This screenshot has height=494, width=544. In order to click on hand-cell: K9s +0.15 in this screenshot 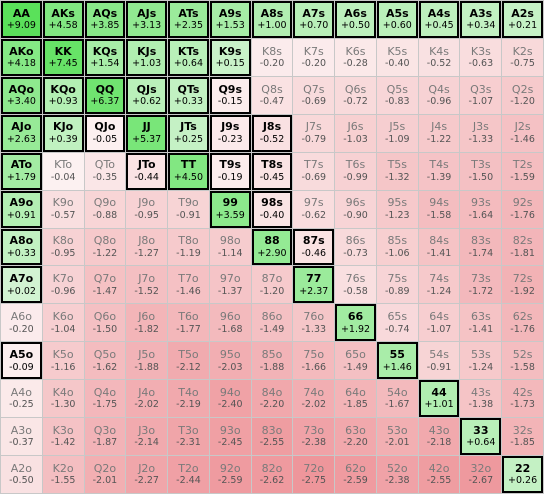, I will do `click(230, 57)`.